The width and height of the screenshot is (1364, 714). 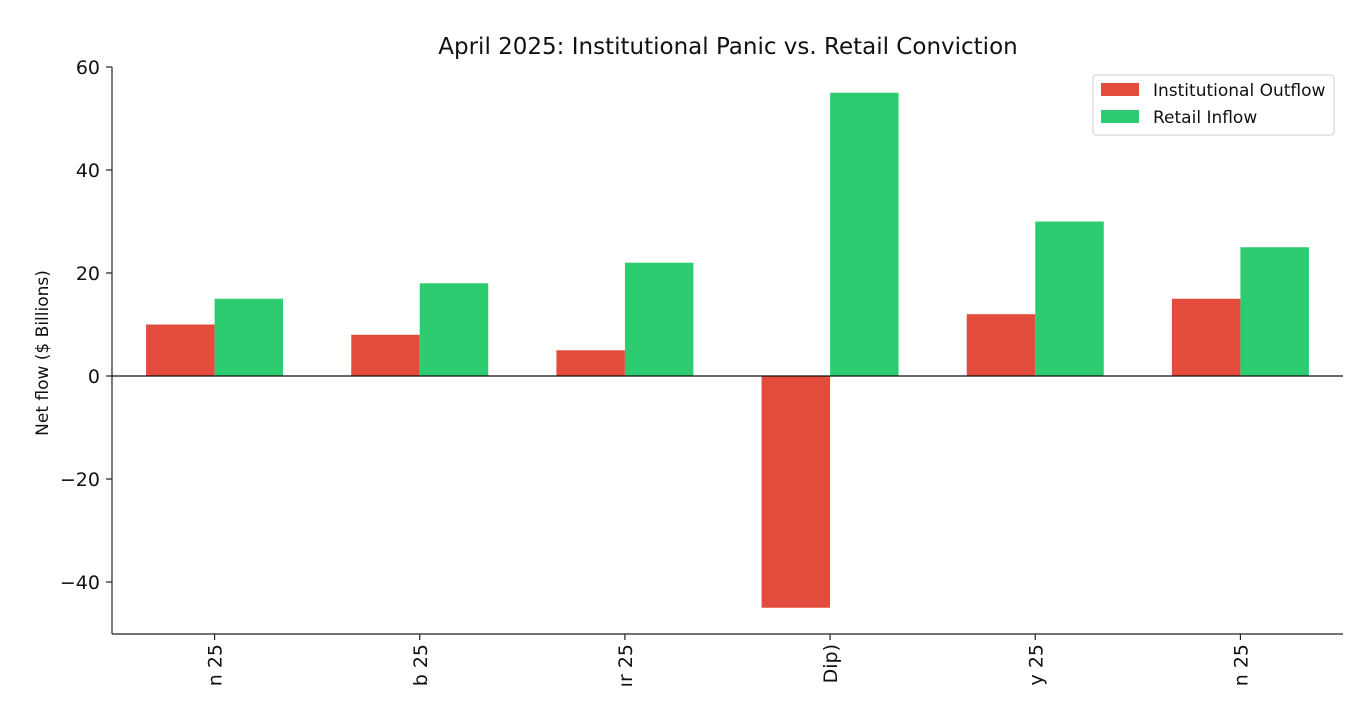 What do you see at coordinates (43, 353) in the screenshot?
I see `y-axis-label: Net flow ($ Billions)` at bounding box center [43, 353].